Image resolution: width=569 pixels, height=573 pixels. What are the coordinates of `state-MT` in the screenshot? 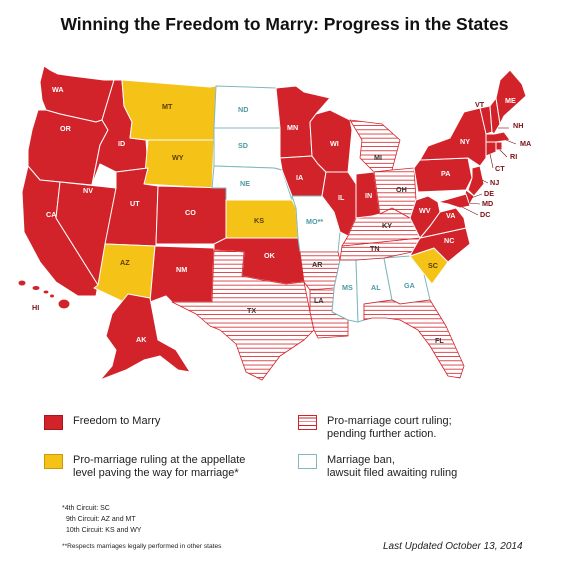 It's located at (169, 110).